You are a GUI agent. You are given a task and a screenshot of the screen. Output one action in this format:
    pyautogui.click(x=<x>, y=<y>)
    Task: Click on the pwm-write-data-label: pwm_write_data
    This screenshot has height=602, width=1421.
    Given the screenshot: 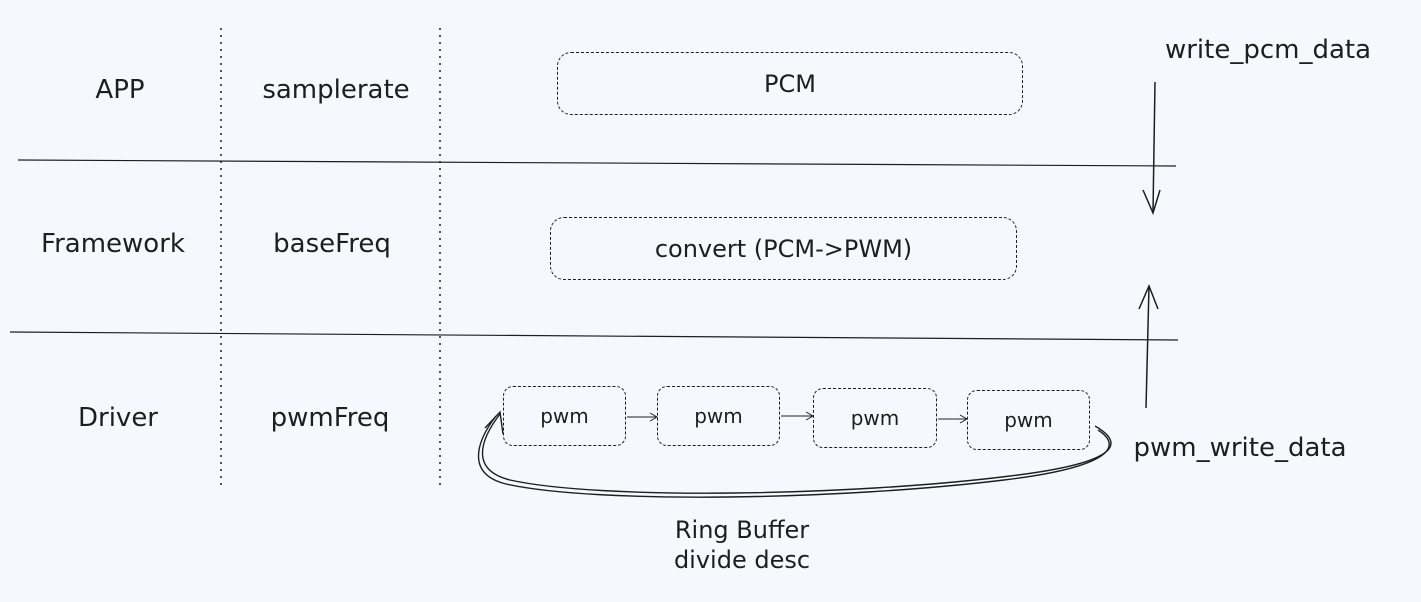 What is the action you would take?
    pyautogui.click(x=1240, y=448)
    